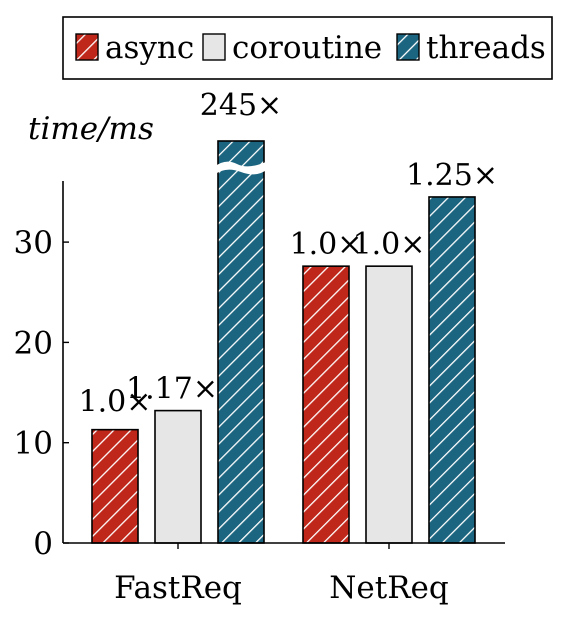 This screenshot has width=583, height=620. Describe the element at coordinates (241, 342) in the screenshot. I see `bar-threads-FastReq` at that location.